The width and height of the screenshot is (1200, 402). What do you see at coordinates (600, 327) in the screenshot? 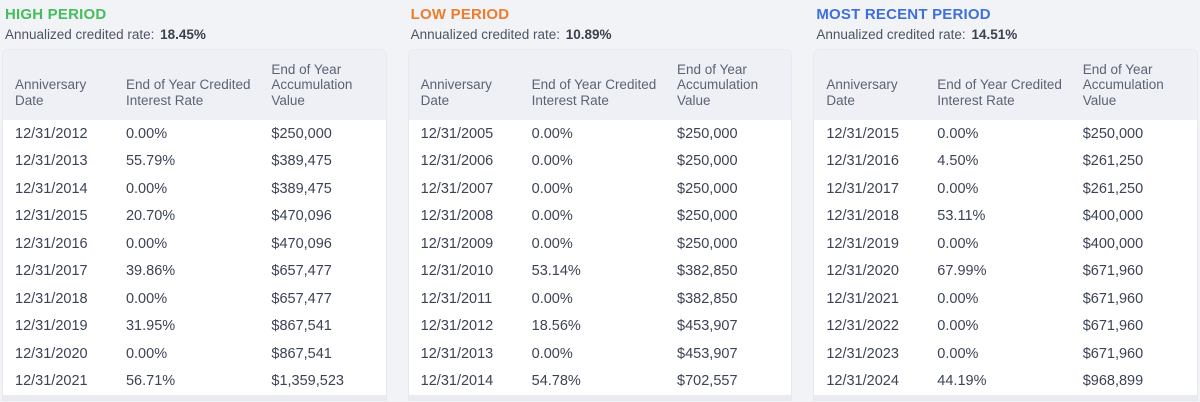
I see `table-row: 12/31/2012 18.56% $453,907` at bounding box center [600, 327].